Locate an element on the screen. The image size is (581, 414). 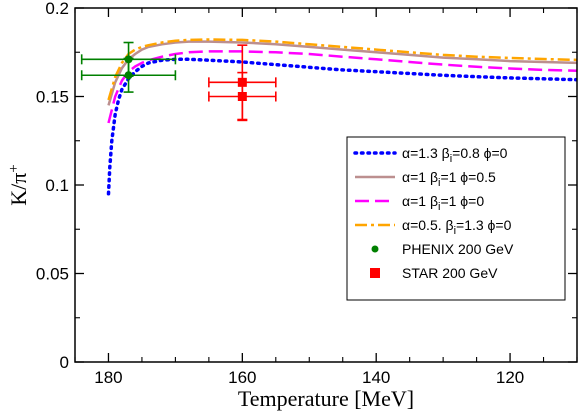
legend-label: PHENIX 200 GeV is located at coordinates (458, 249).